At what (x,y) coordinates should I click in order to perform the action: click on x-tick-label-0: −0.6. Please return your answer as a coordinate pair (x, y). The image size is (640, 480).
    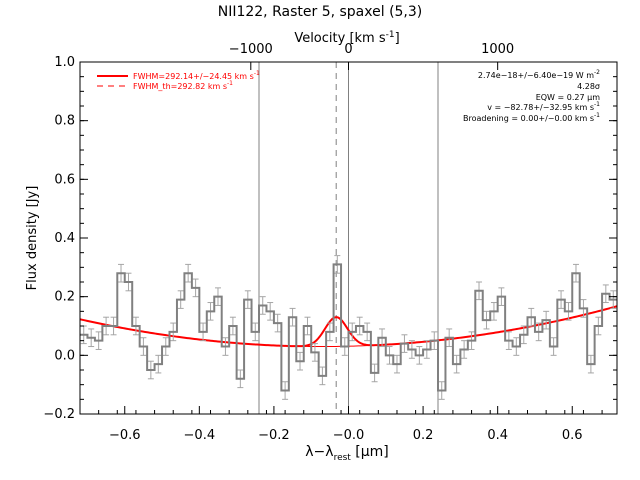
    Looking at the image, I should click on (125, 435).